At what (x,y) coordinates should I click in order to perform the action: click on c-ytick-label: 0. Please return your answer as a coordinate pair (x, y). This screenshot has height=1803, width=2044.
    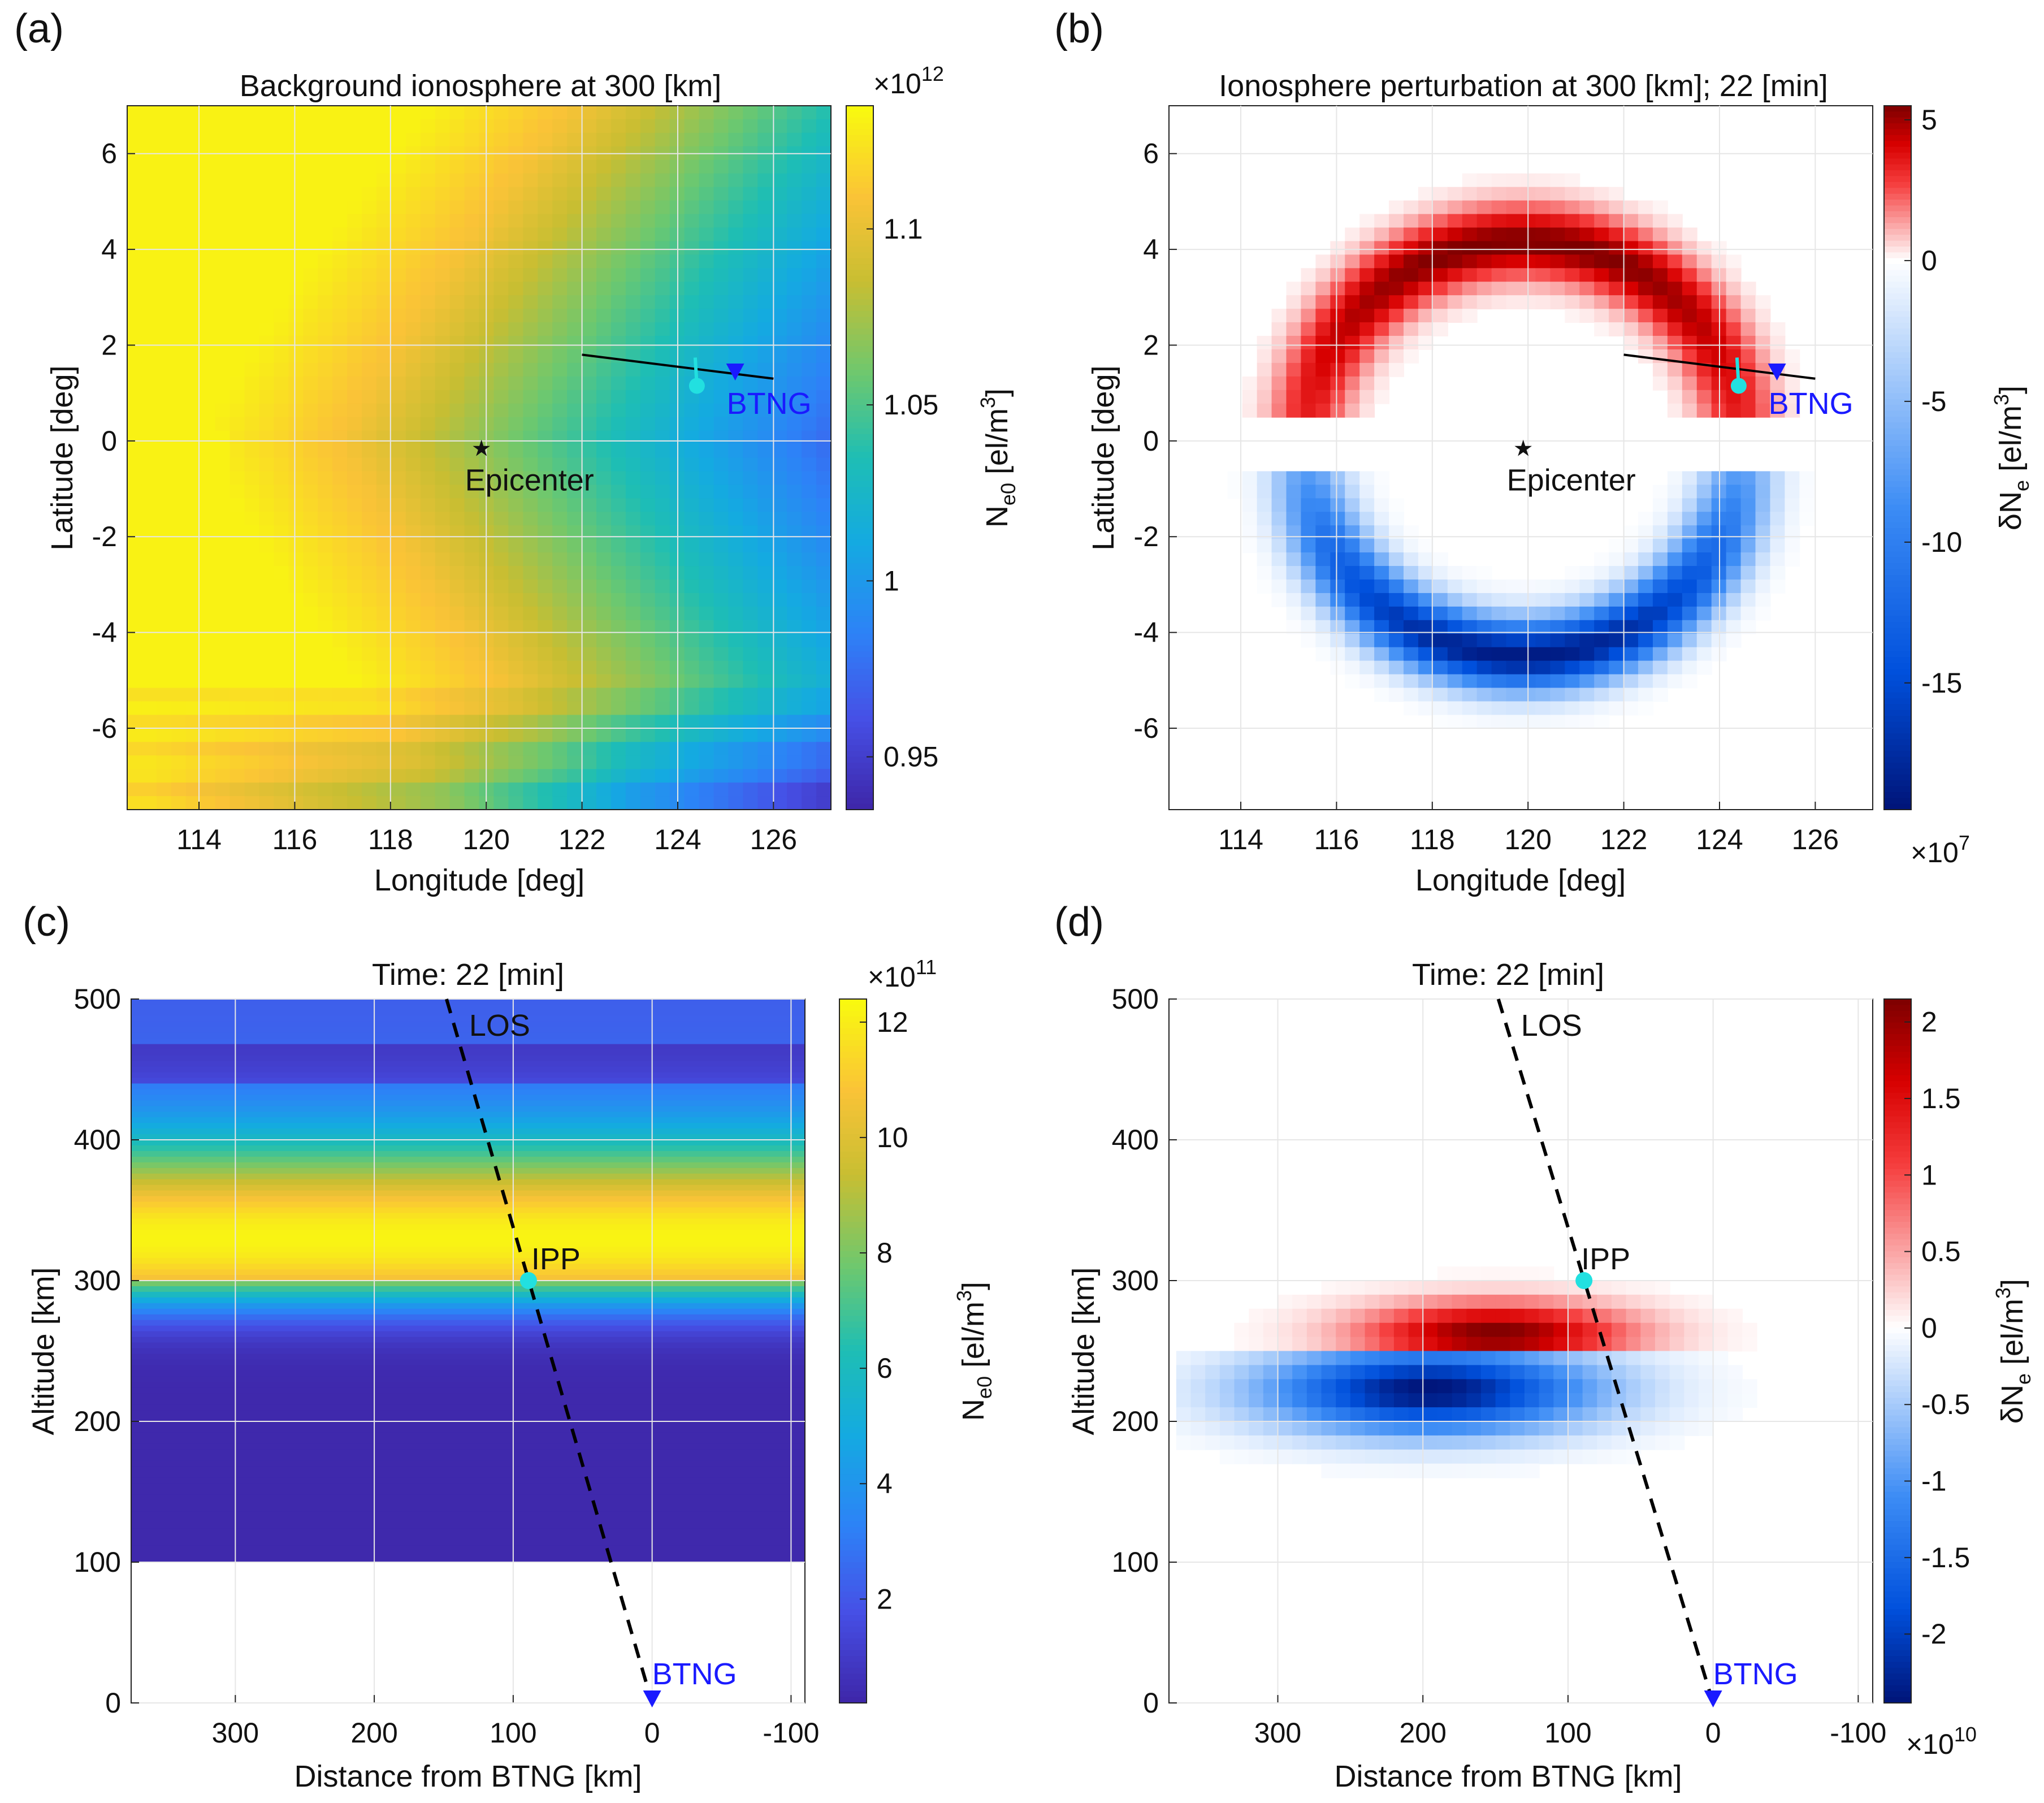
    Looking at the image, I should click on (113, 1703).